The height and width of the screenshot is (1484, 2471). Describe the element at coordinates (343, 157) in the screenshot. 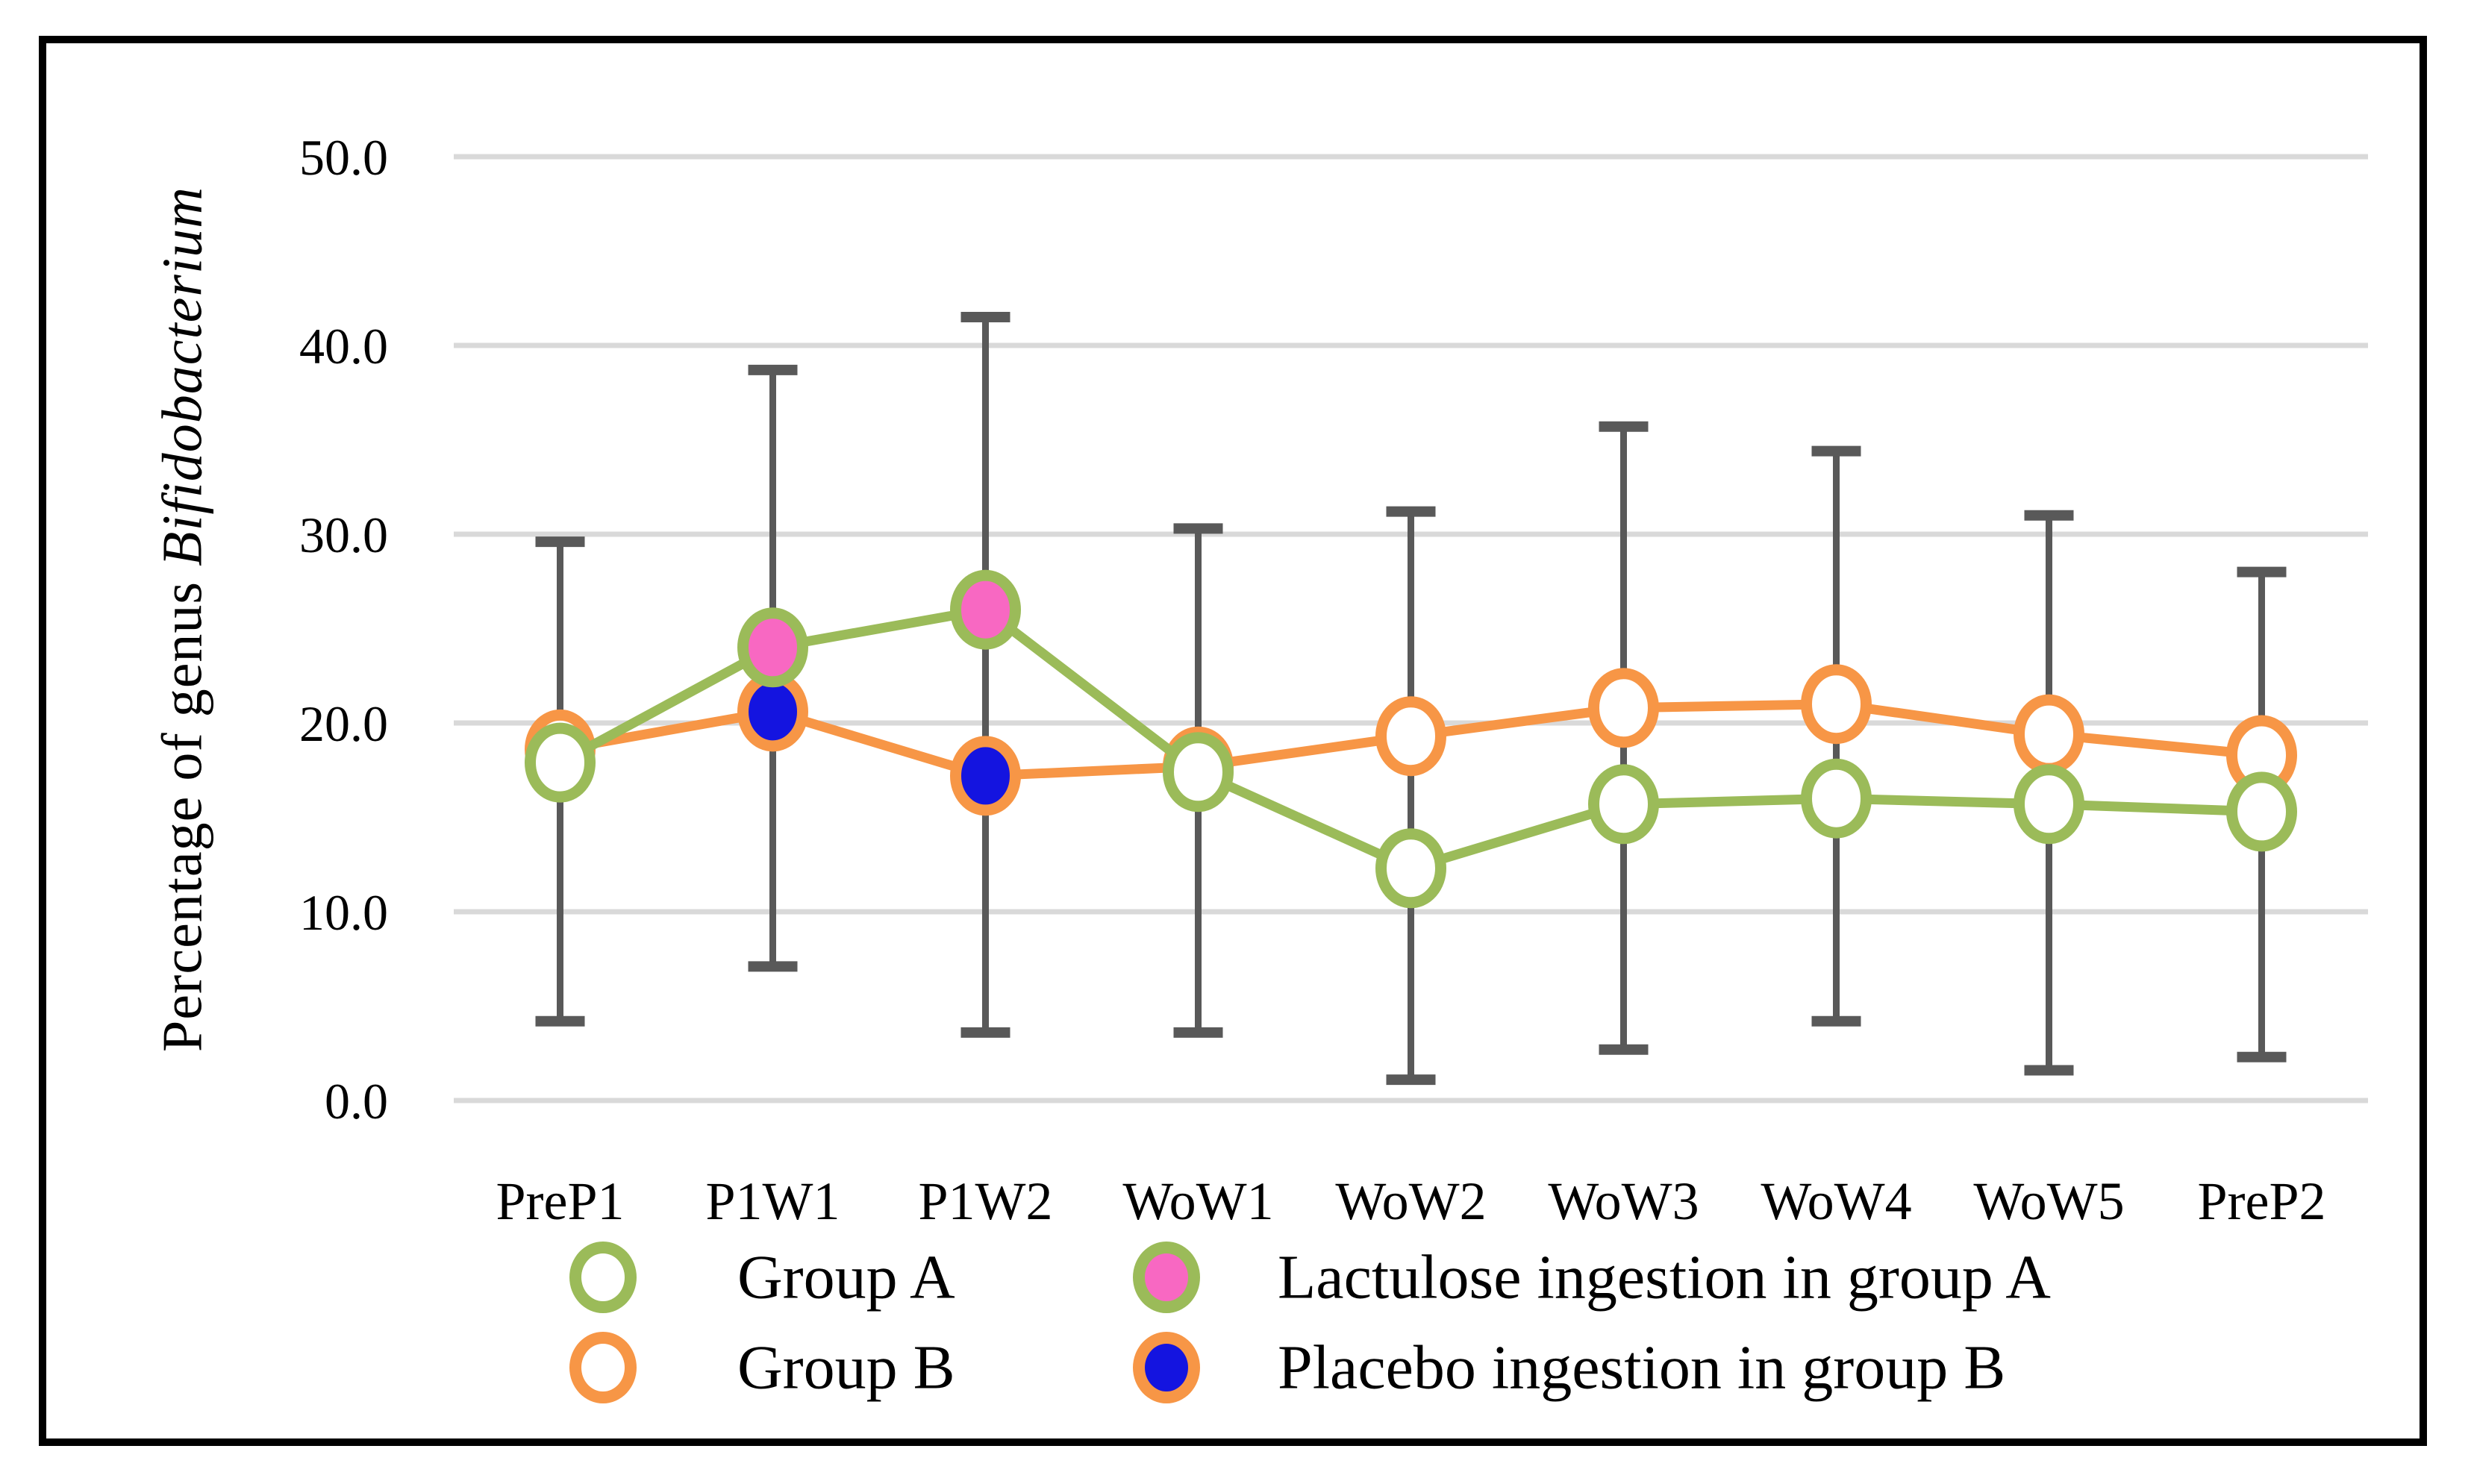

I see `y-tick-label: 50.0` at that location.